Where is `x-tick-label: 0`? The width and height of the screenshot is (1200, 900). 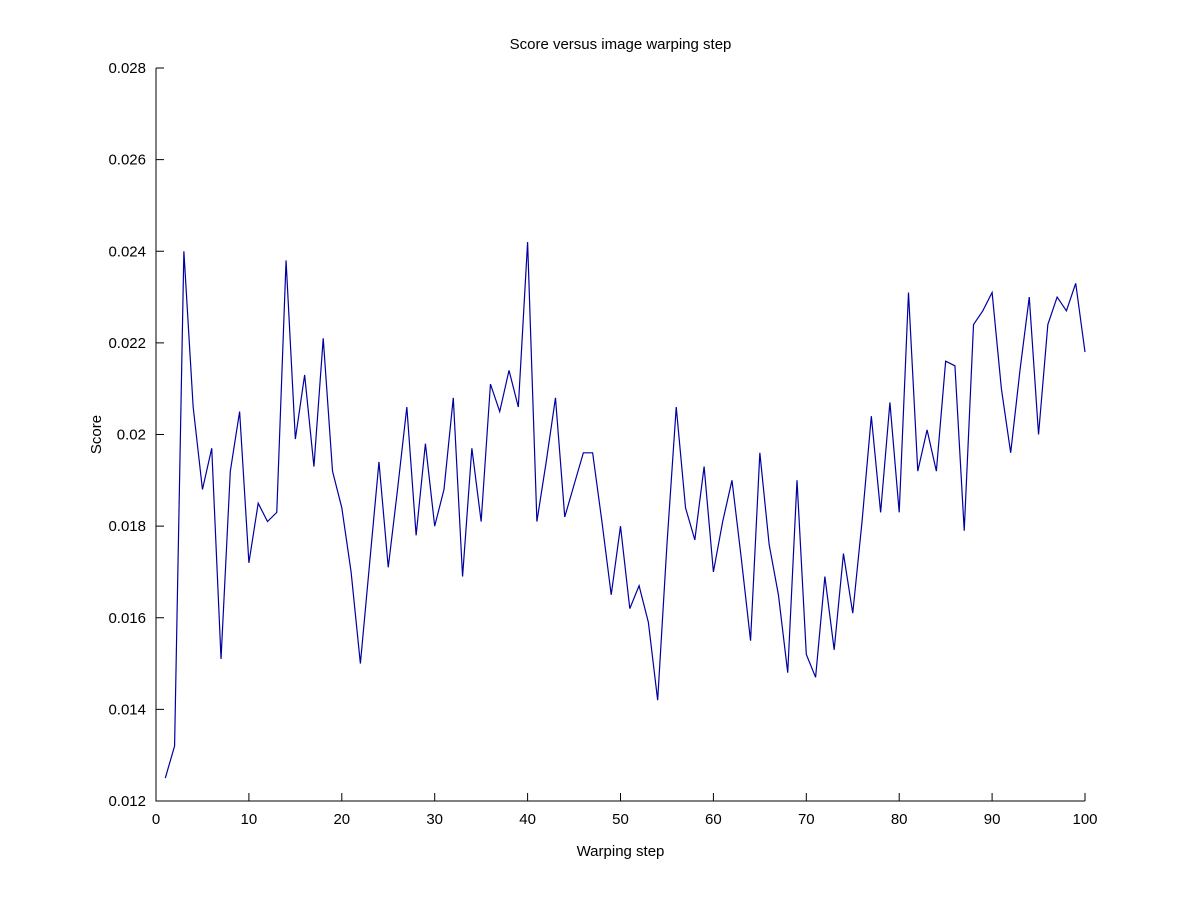
x-tick-label: 0 is located at coordinates (156, 819).